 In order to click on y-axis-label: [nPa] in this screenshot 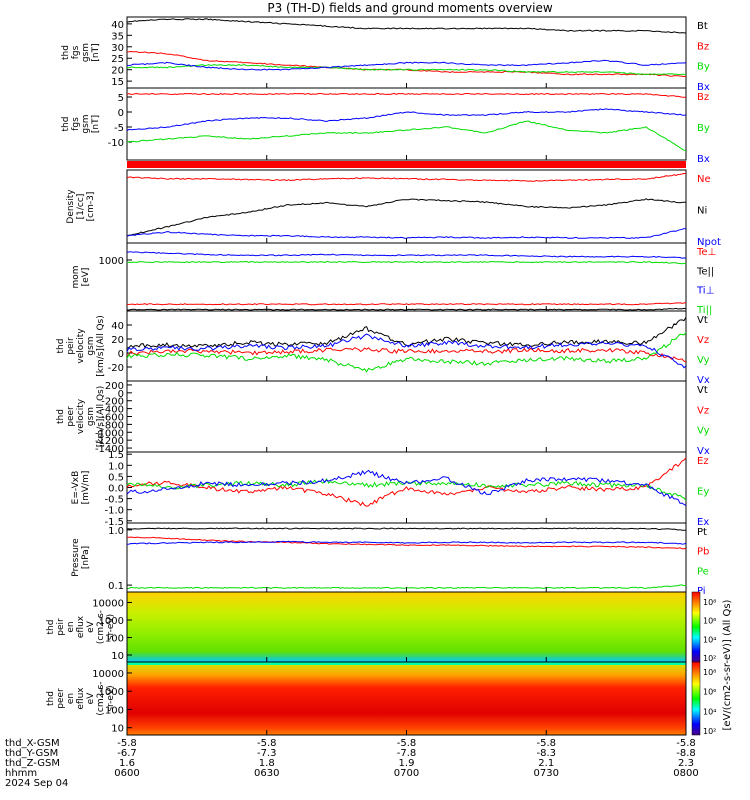, I will do `click(86, 557)`.